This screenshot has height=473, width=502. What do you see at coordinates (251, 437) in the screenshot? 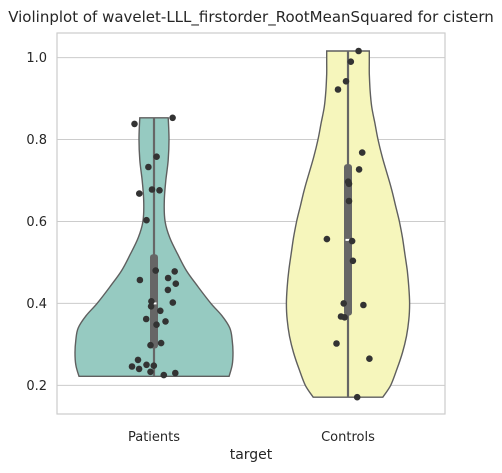
I see `x-tick-labels: Patients Controls` at bounding box center [251, 437].